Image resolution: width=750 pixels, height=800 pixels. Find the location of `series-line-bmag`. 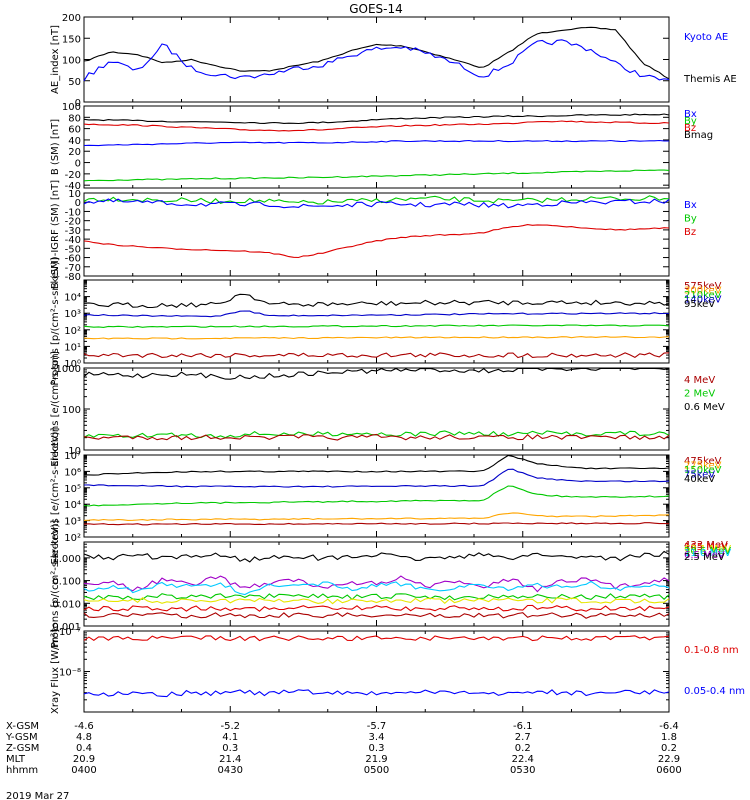

series-line-bmag is located at coordinates (376, 119).